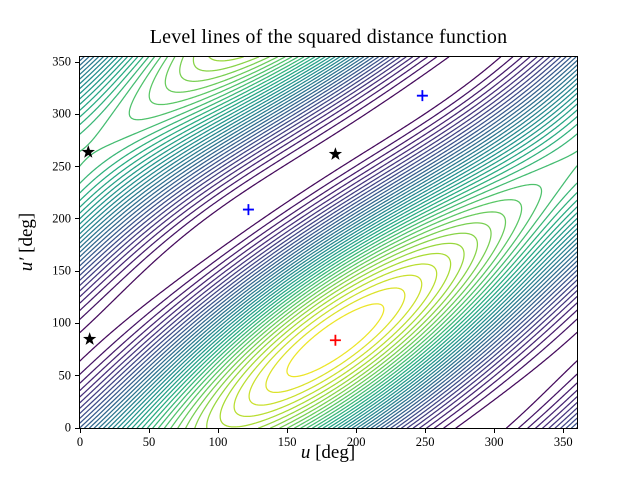 This screenshot has width=640, height=480. I want to click on y-axis-label: u′ [deg], so click(27, 242).